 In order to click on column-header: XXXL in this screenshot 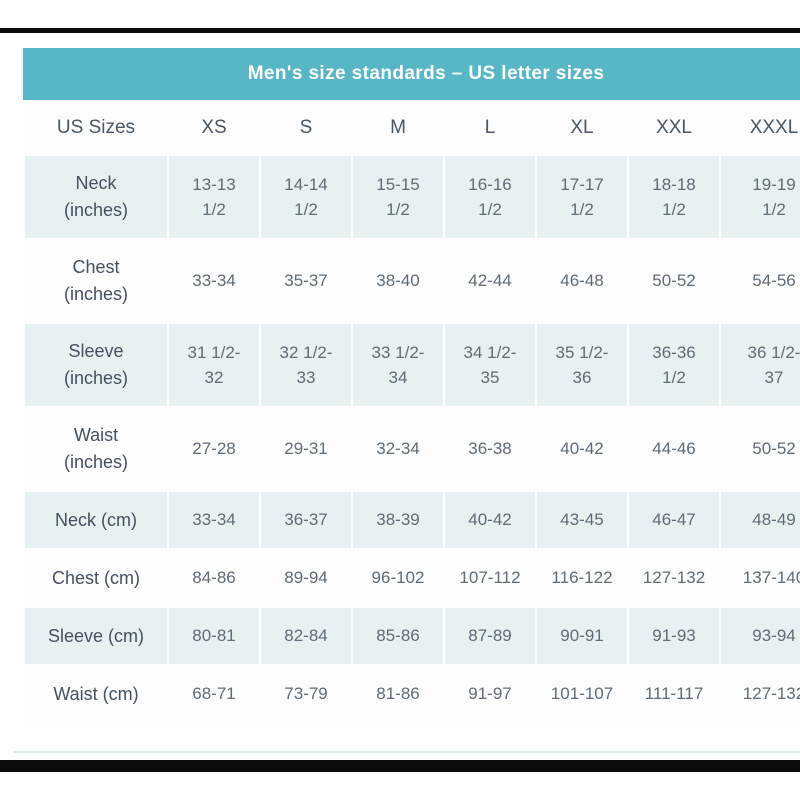, I will do `click(760, 128)`.